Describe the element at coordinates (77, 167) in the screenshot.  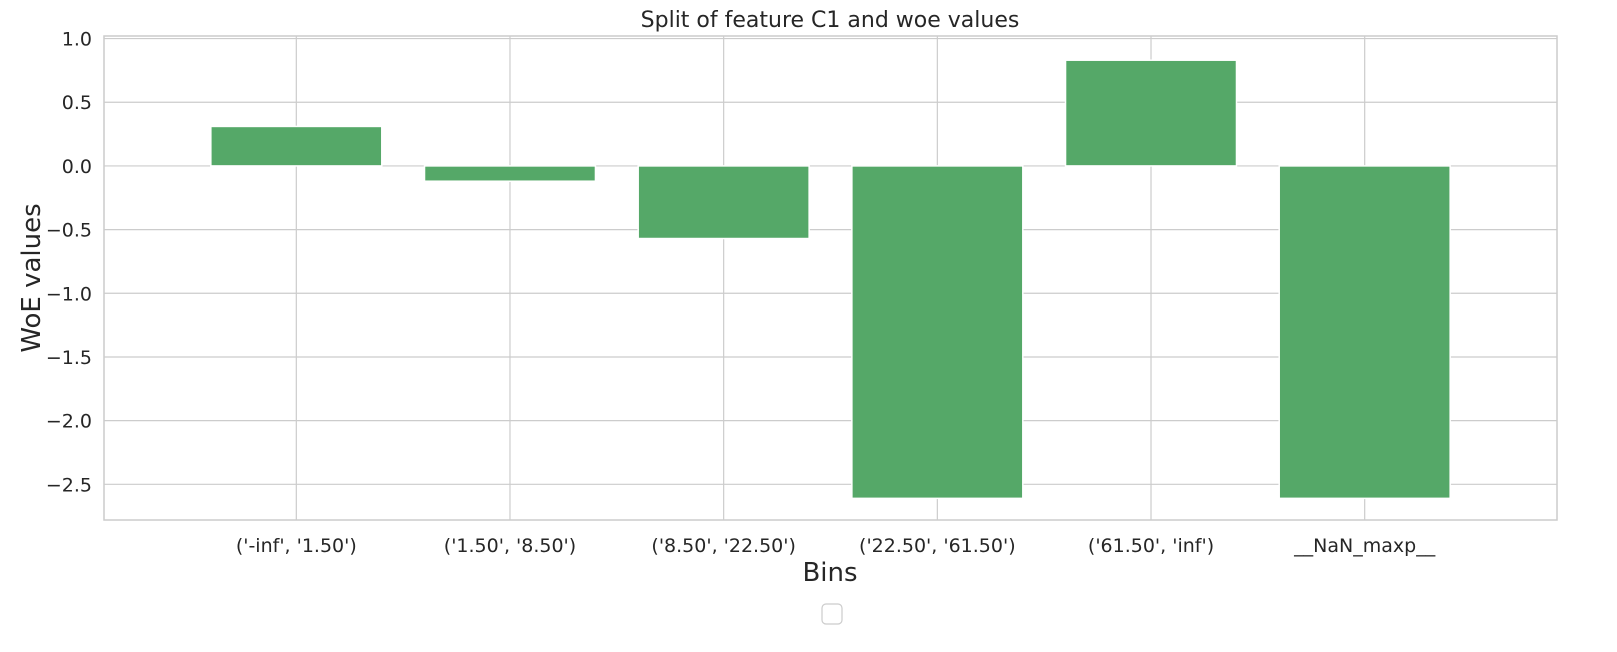
I see `y-tick-label: 0.0` at that location.